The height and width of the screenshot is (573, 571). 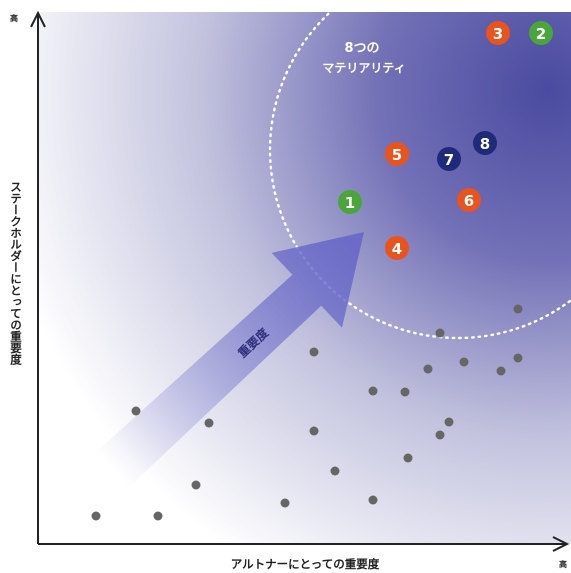 I want to click on materiality-number: 7, so click(x=449, y=160).